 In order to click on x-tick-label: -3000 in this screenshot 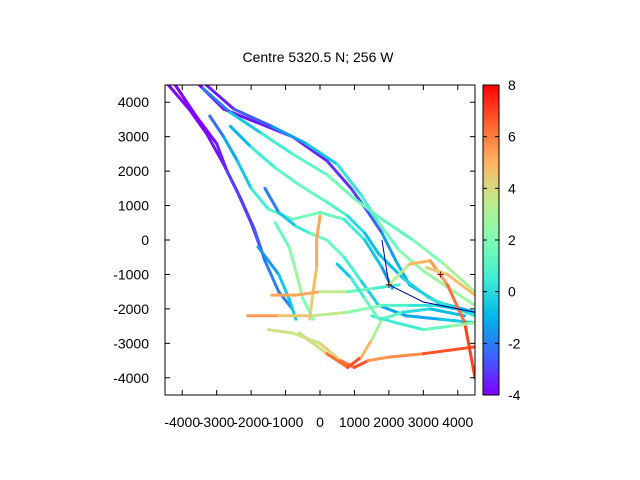, I will do `click(217, 422)`.